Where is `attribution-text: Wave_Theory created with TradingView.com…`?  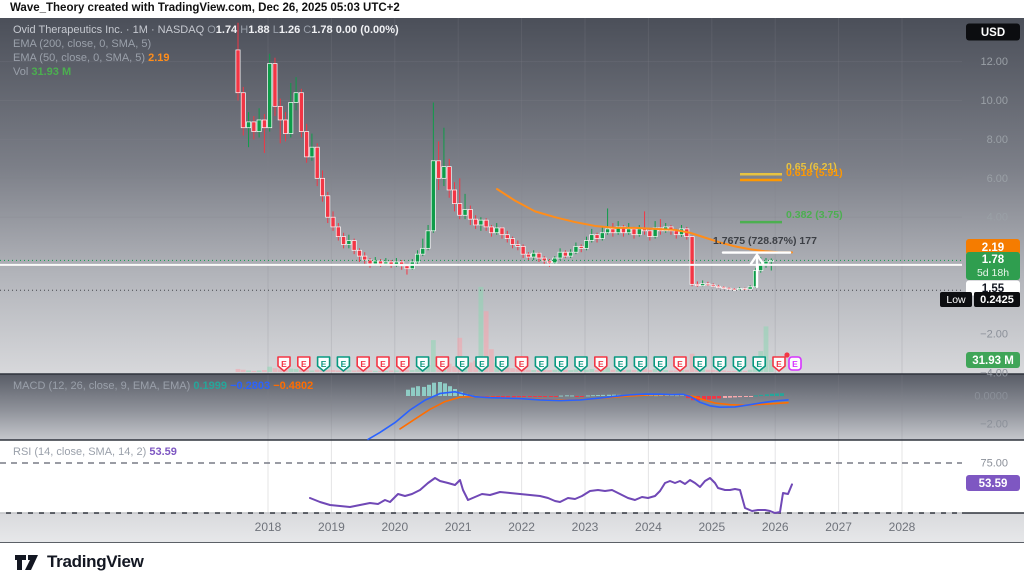 attribution-text: Wave_Theory created with TradingView.com… is located at coordinates (205, 8).